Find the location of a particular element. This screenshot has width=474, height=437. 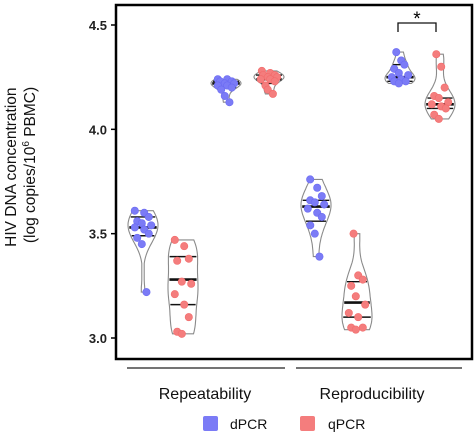

y-tick-label: 4.5 is located at coordinates (98, 25).